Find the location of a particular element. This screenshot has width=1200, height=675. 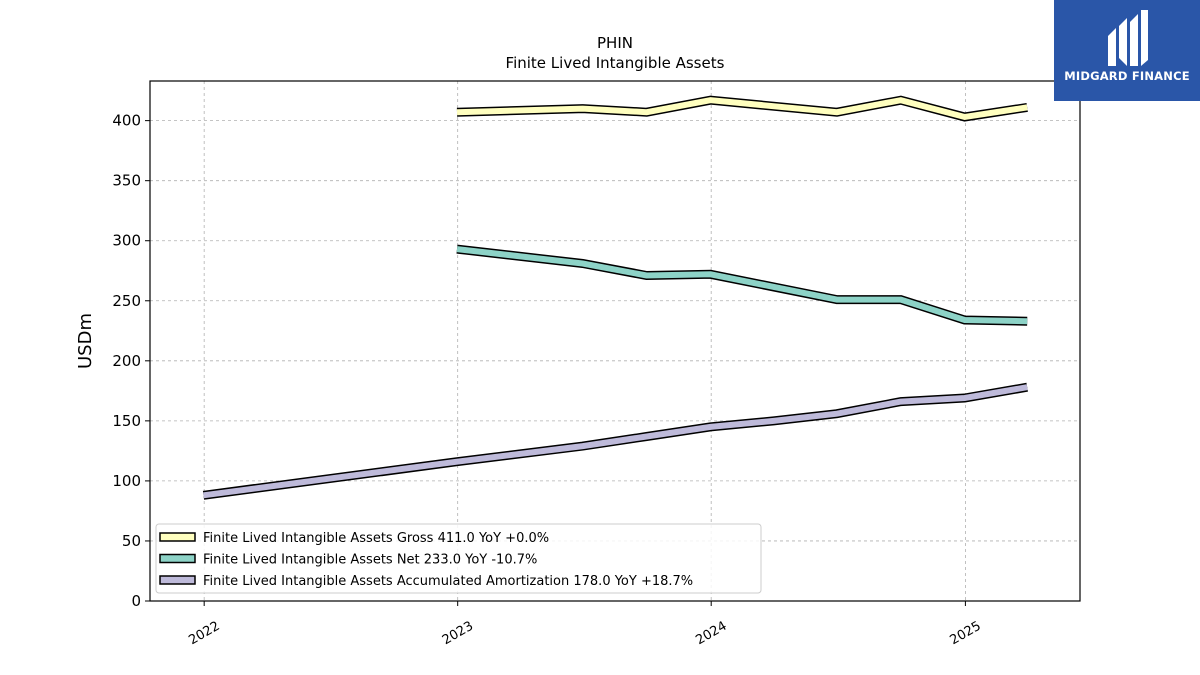

x-tick-label: 2022 is located at coordinates (204, 634).